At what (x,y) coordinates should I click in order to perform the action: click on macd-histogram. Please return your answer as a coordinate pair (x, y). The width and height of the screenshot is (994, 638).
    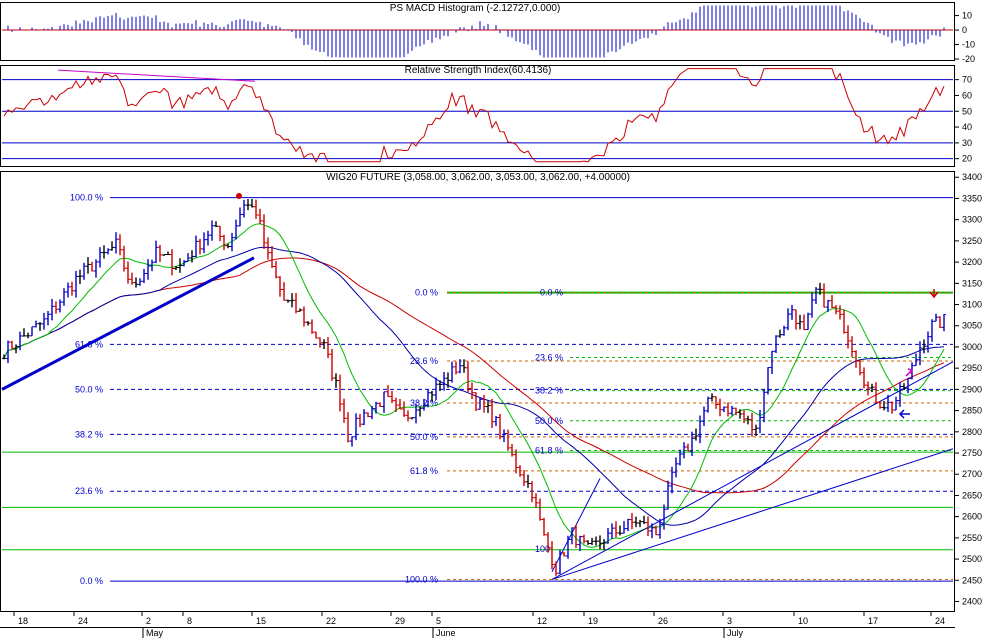
    Looking at the image, I should click on (477, 31).